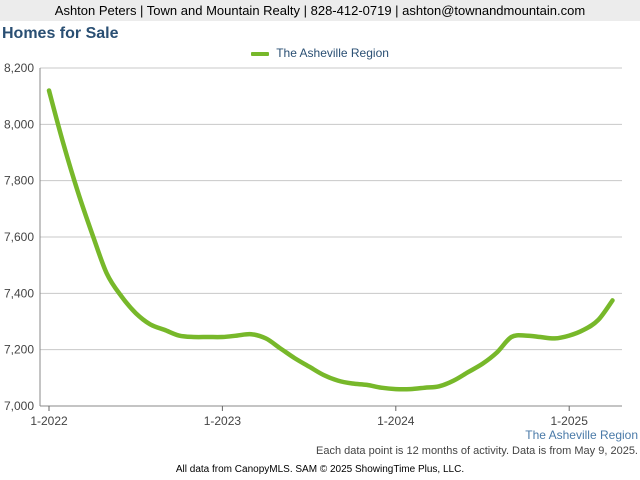 This screenshot has width=640, height=480. I want to click on x-tick-label: 1-2022, so click(49, 421).